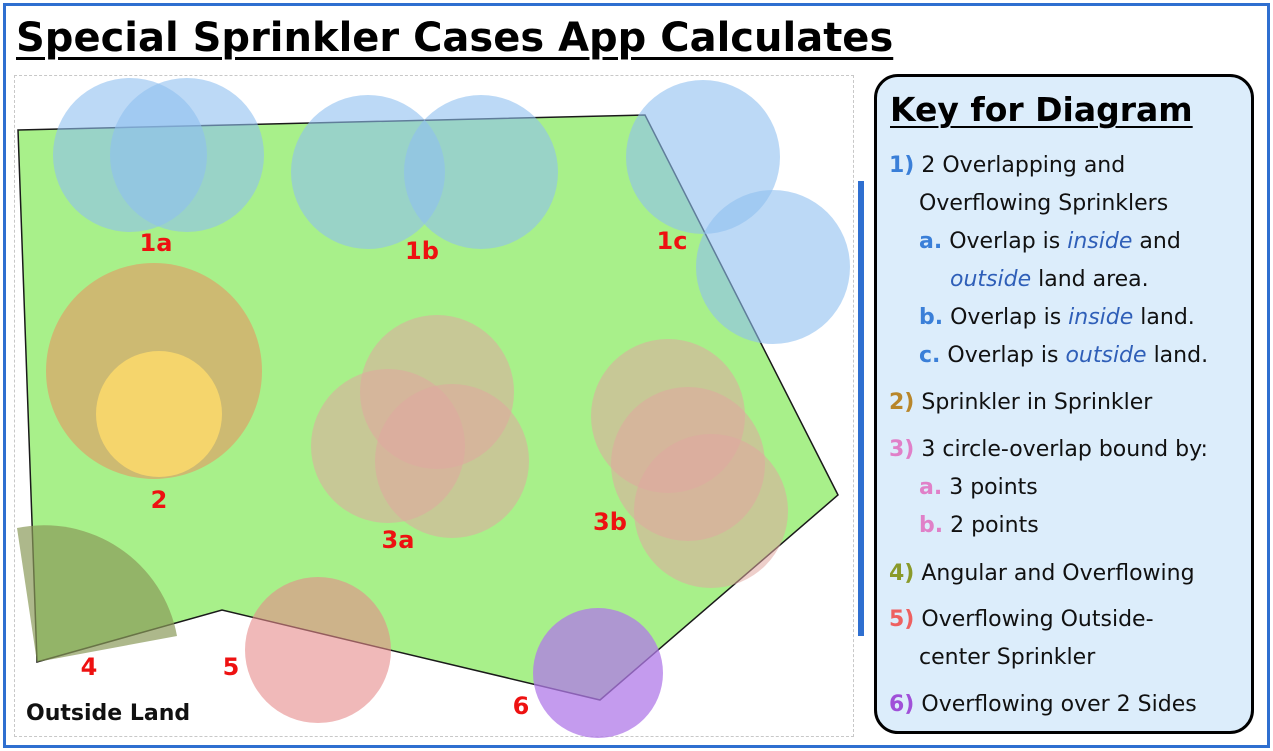 The image size is (1273, 751). I want to click on key-item-3-text: 3 circle-overlap bound by:, so click(1064, 449).